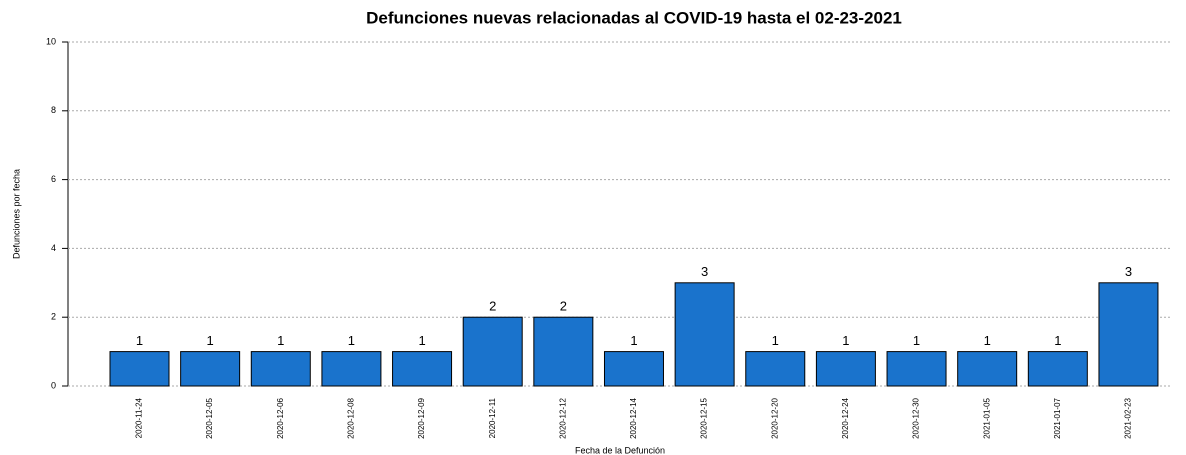  What do you see at coordinates (492, 417) in the screenshot?
I see `x-tick-label: 2020-12-11` at bounding box center [492, 417].